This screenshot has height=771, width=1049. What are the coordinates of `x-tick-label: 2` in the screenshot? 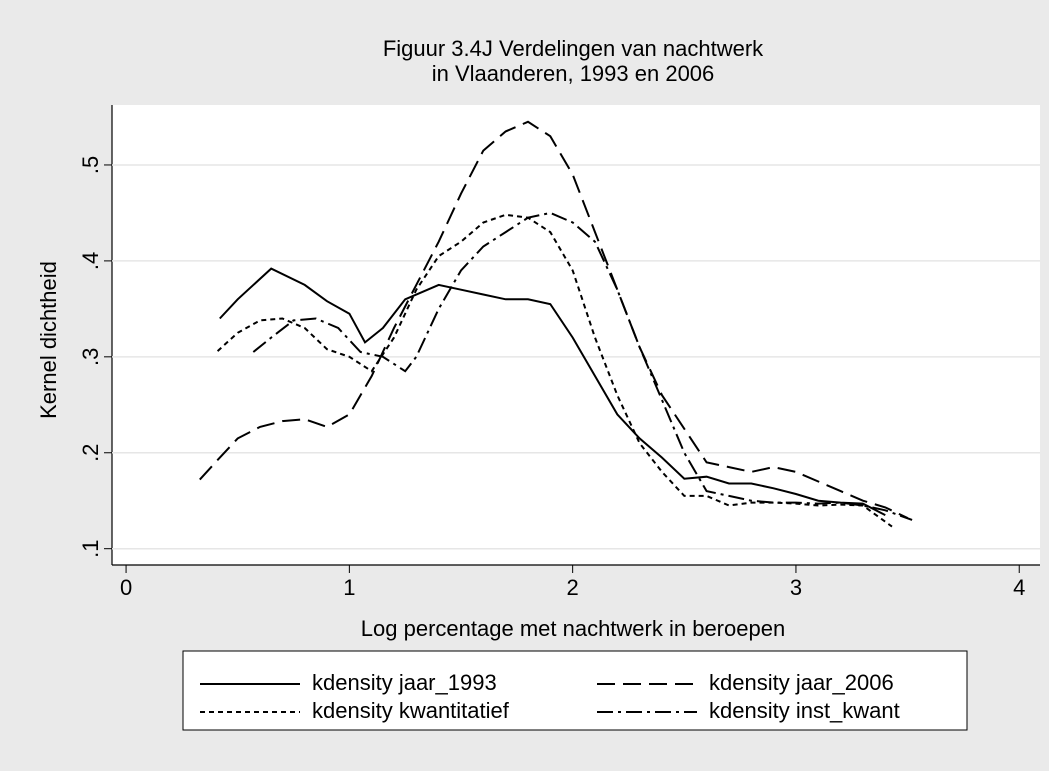 It's located at (573, 587).